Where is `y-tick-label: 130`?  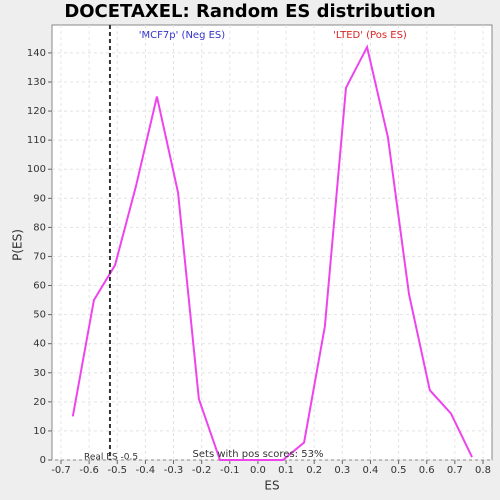 y-tick-label: 130 is located at coordinates (36, 82).